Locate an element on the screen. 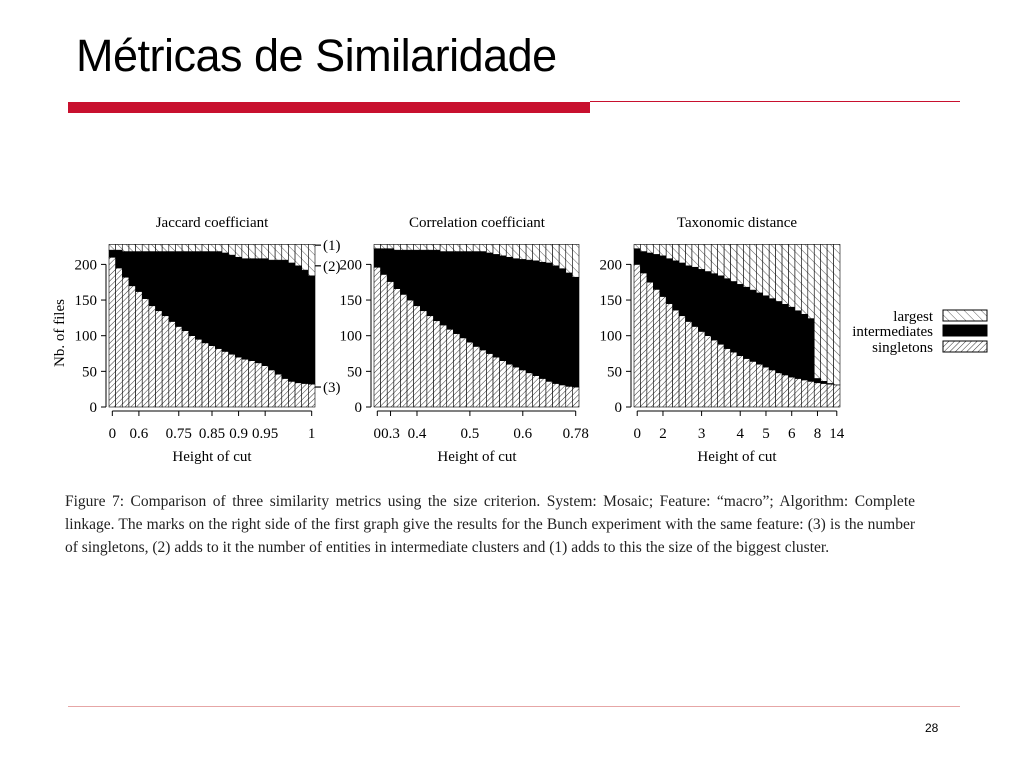 The width and height of the screenshot is (1024, 768). x-tick-label: 4 is located at coordinates (740, 434).